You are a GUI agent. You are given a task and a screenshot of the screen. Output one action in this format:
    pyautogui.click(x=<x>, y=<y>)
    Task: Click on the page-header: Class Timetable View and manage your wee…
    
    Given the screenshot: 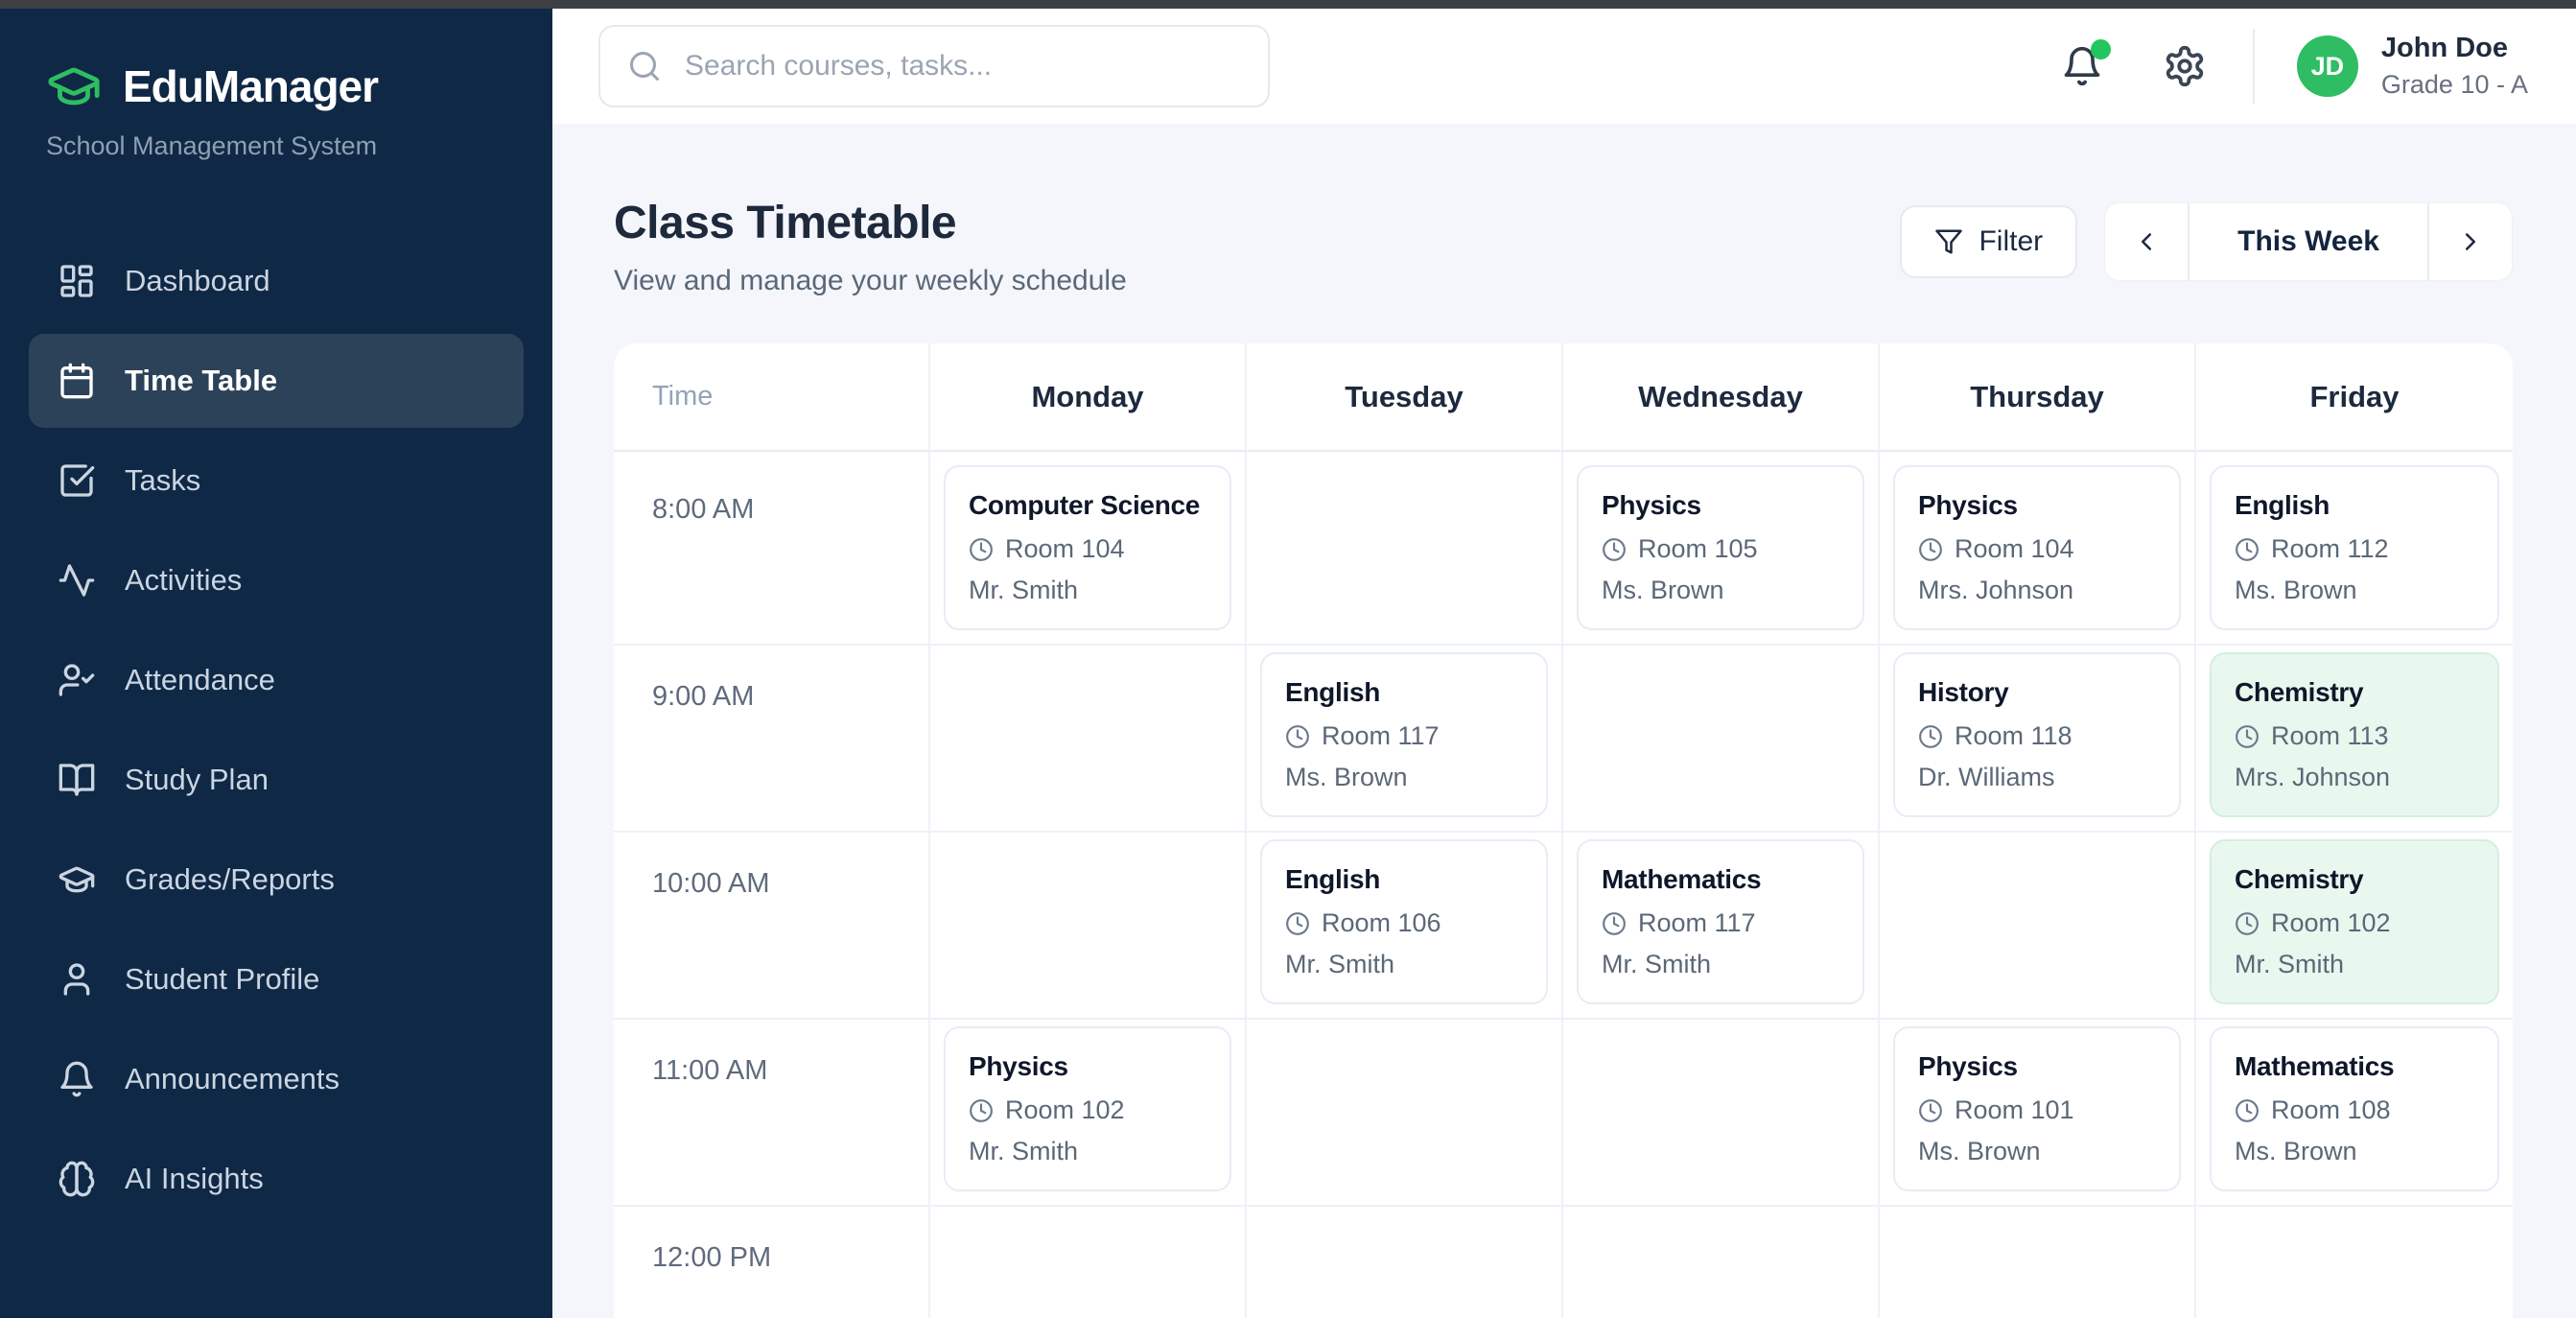 What is the action you would take?
    pyautogui.click(x=1563, y=247)
    